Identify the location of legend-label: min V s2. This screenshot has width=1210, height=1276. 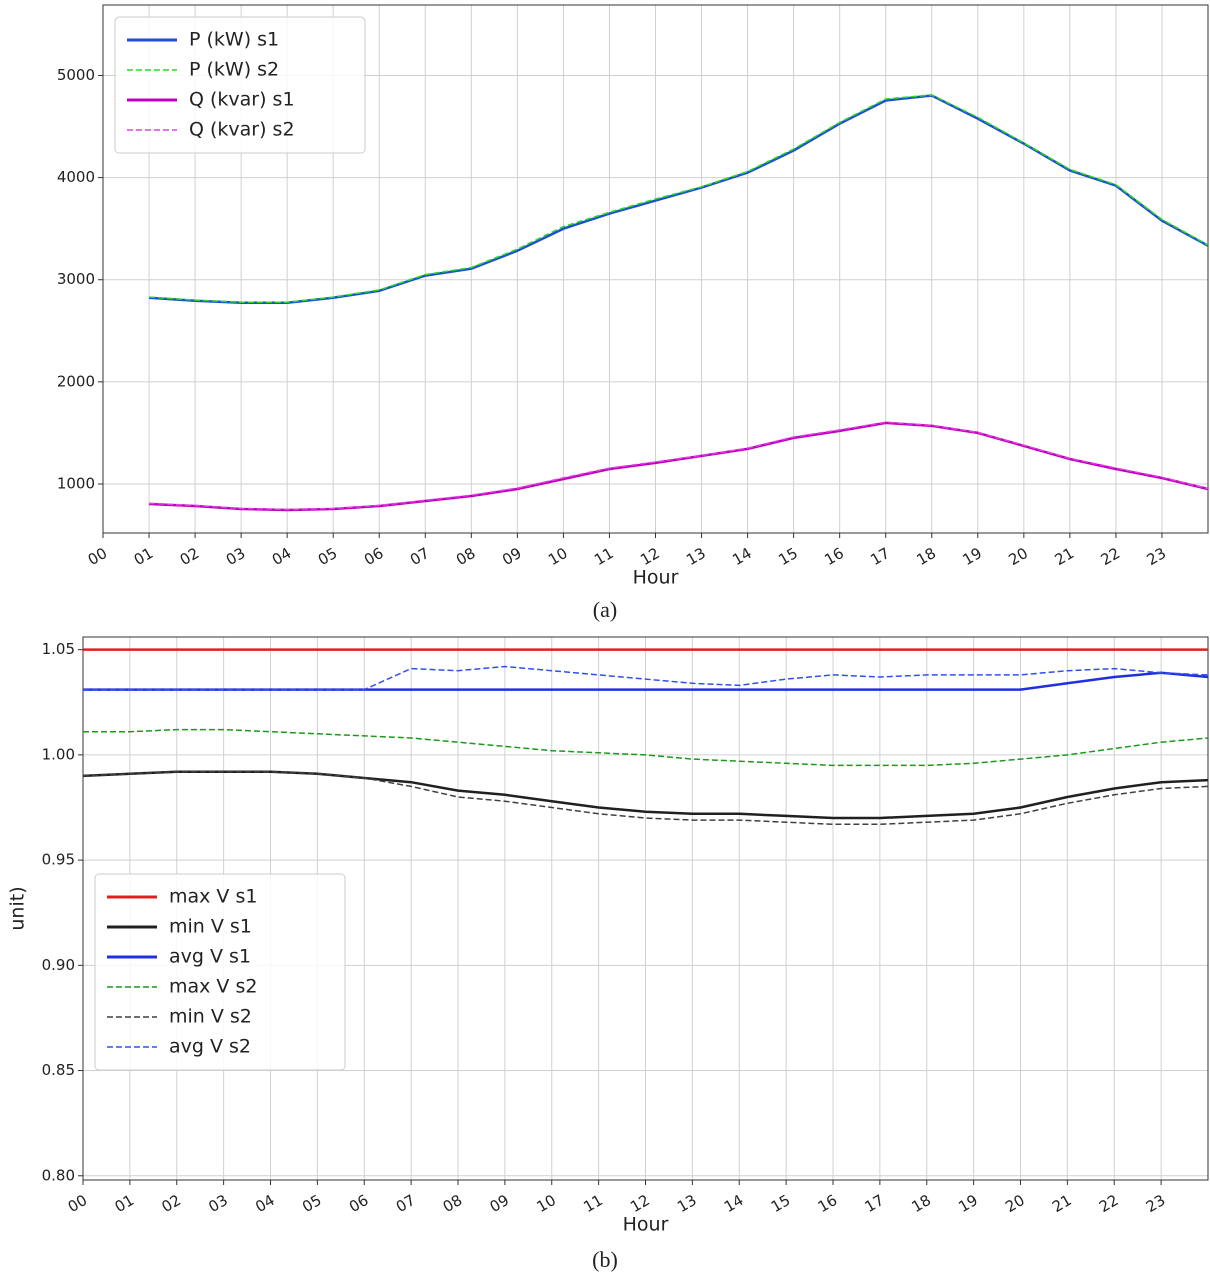
(210, 1017).